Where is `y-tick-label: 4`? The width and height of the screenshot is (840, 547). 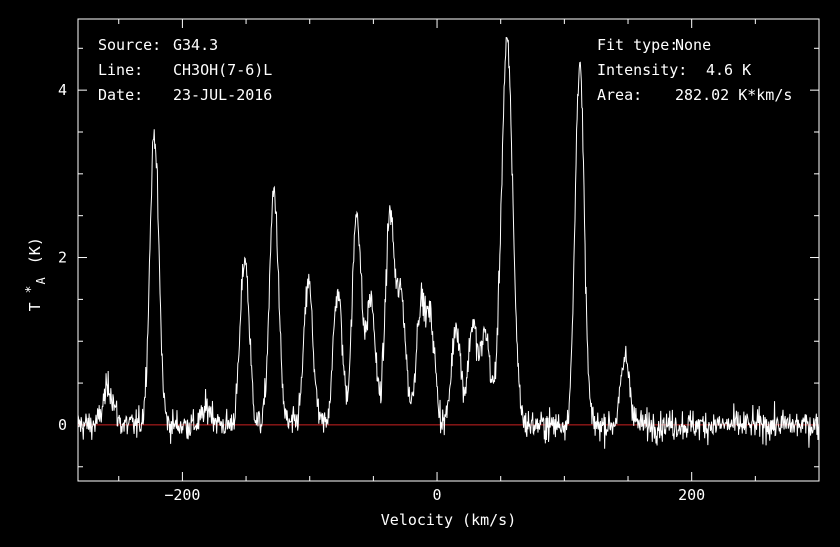 y-tick-label: 4 is located at coordinates (62, 90).